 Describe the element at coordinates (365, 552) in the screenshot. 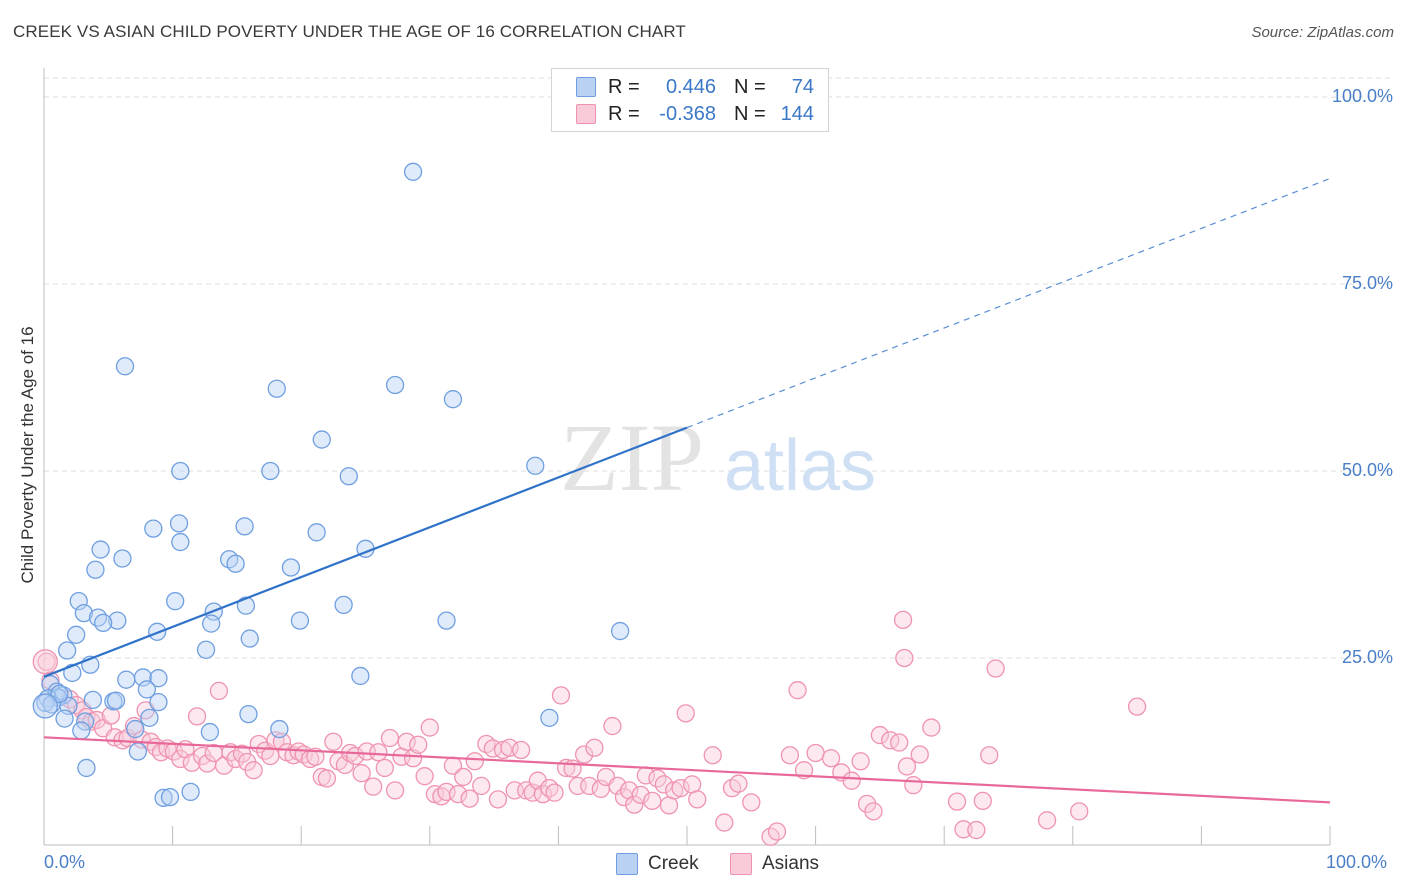

I see `creek-trend-line` at that location.